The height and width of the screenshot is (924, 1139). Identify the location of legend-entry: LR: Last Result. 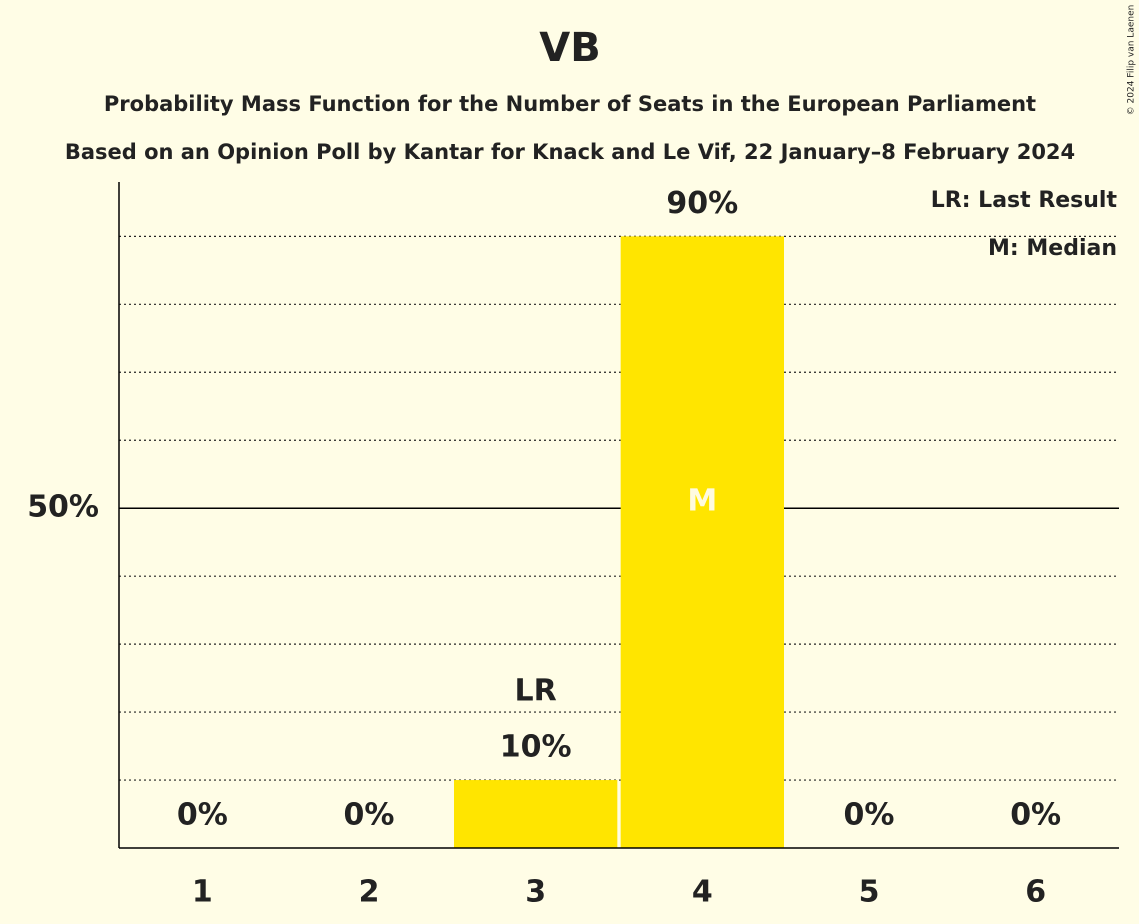
(1024, 200).